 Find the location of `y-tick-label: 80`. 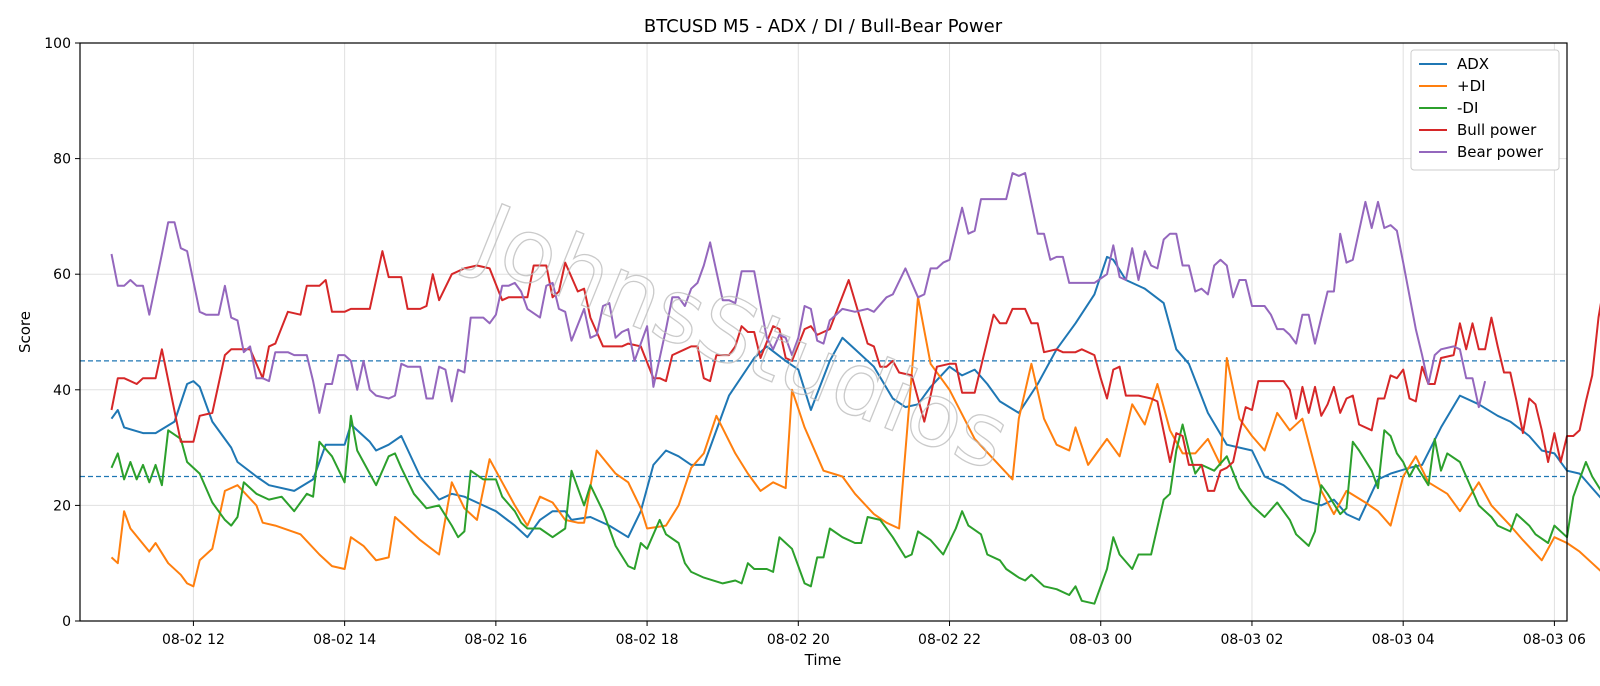

y-tick-label: 80 is located at coordinates (62, 160).